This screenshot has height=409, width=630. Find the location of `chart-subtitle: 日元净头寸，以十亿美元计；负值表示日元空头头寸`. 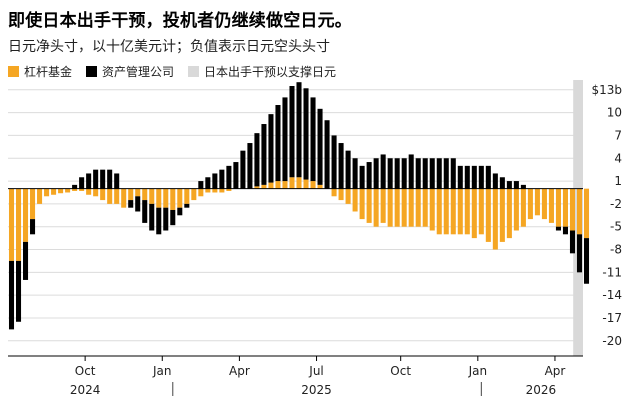

chart-subtitle: 日元净头寸，以十亿美元计；负值表示日元空头头寸 is located at coordinates (169, 47).